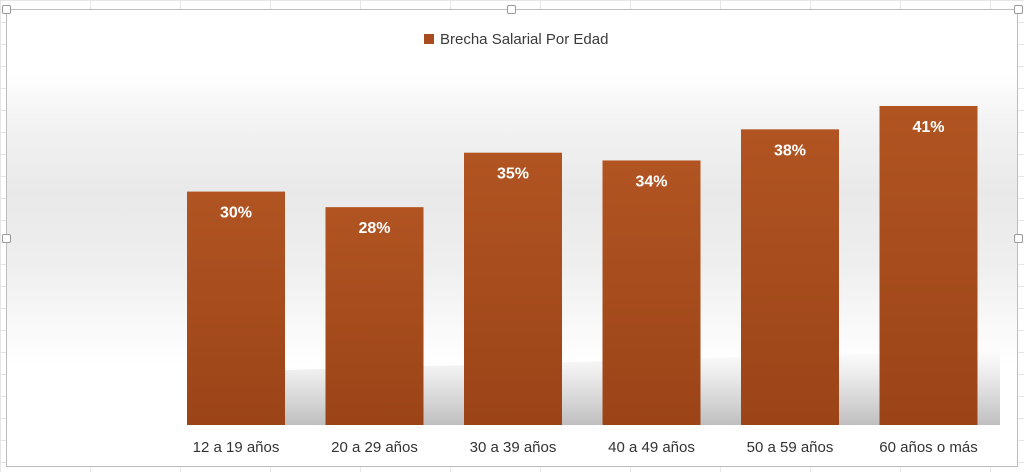  I want to click on resize-handle-top-left, so click(6, 9).